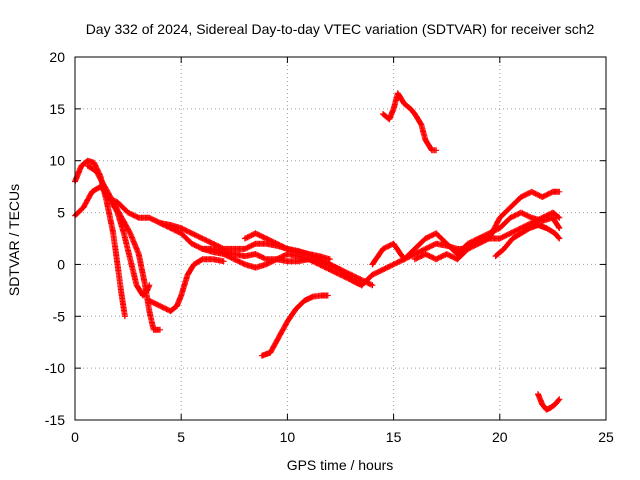 The height and width of the screenshot is (480, 640). I want to click on series-sat-g, so click(282, 267).